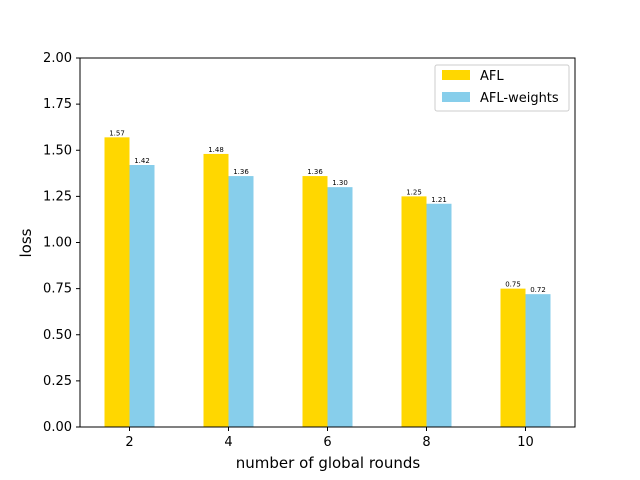 This screenshot has height=480, width=640. I want to click on x-tick-label: 10, so click(525, 442).